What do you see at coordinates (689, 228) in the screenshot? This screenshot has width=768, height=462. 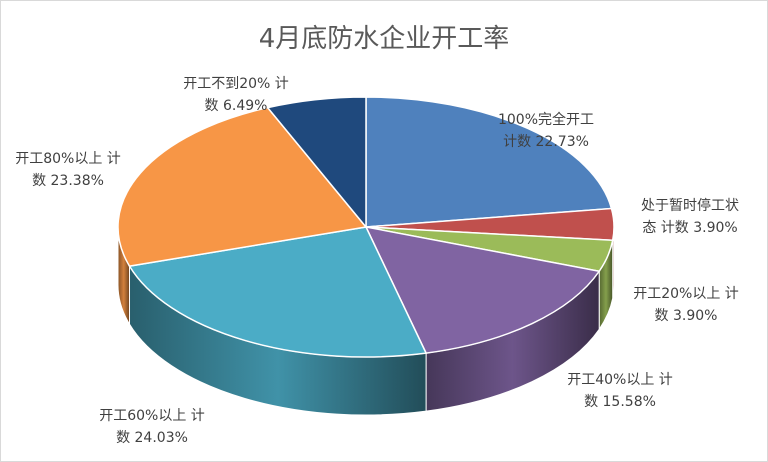 I see `pie-label-1-line2: 态 计数 3.90%` at bounding box center [689, 228].